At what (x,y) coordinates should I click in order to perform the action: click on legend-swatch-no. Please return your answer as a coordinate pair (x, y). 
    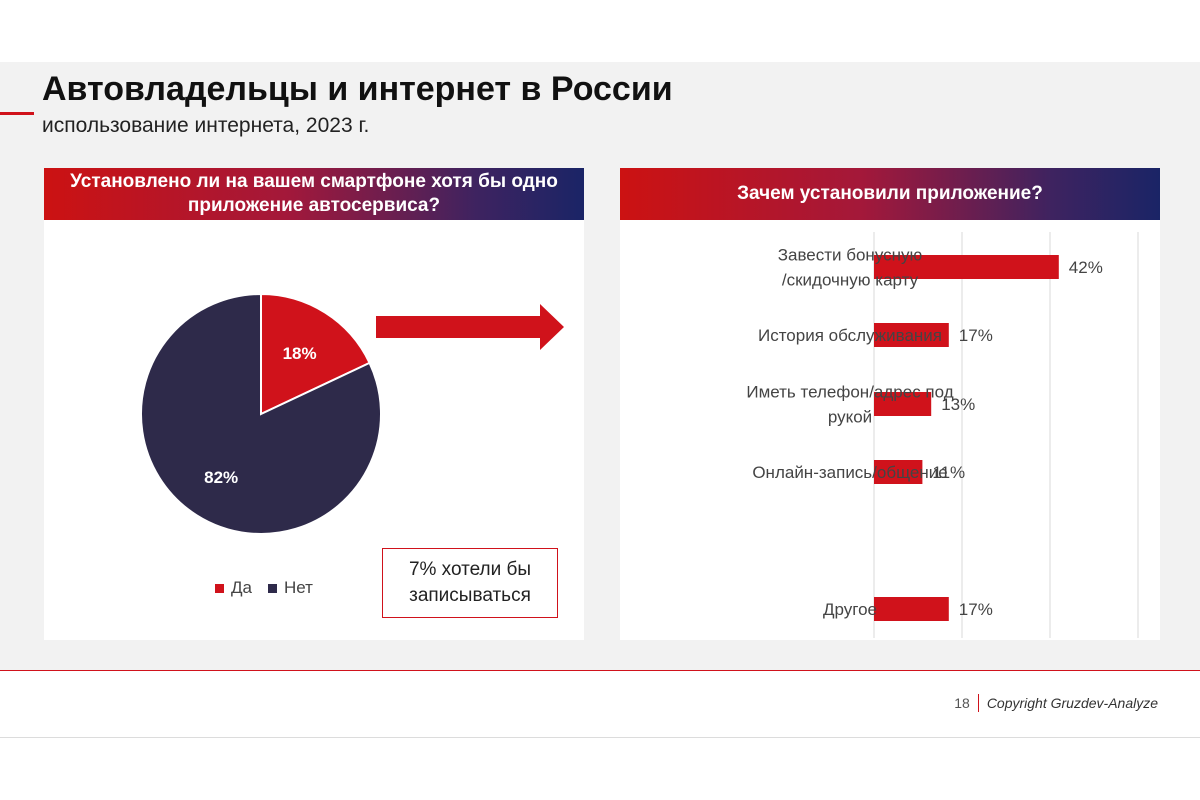
    Looking at the image, I should click on (272, 588).